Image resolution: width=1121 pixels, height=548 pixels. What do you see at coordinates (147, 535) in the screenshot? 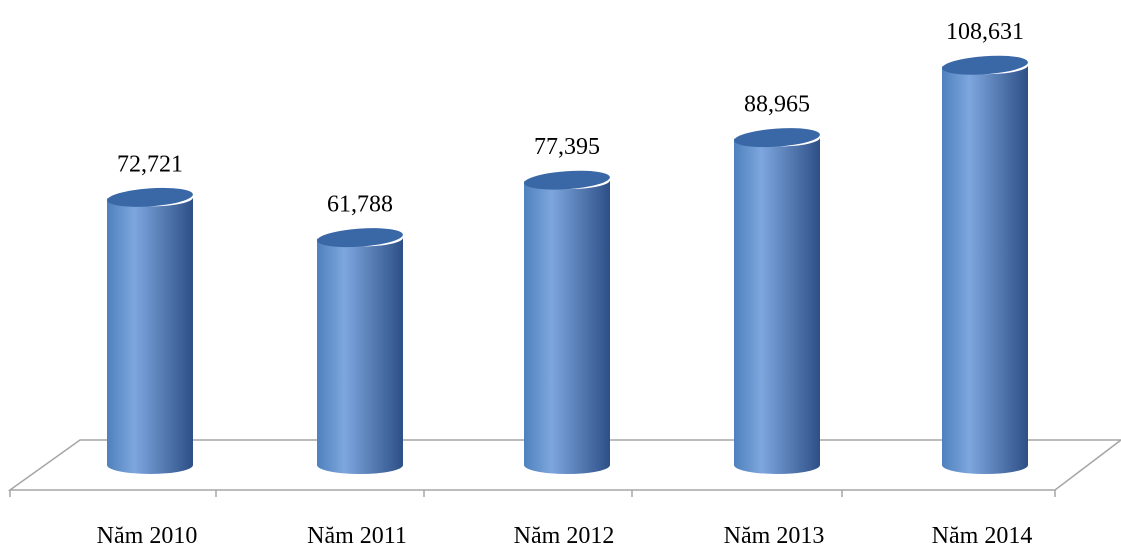
I see `x-tick-label: Năm 2010` at bounding box center [147, 535].